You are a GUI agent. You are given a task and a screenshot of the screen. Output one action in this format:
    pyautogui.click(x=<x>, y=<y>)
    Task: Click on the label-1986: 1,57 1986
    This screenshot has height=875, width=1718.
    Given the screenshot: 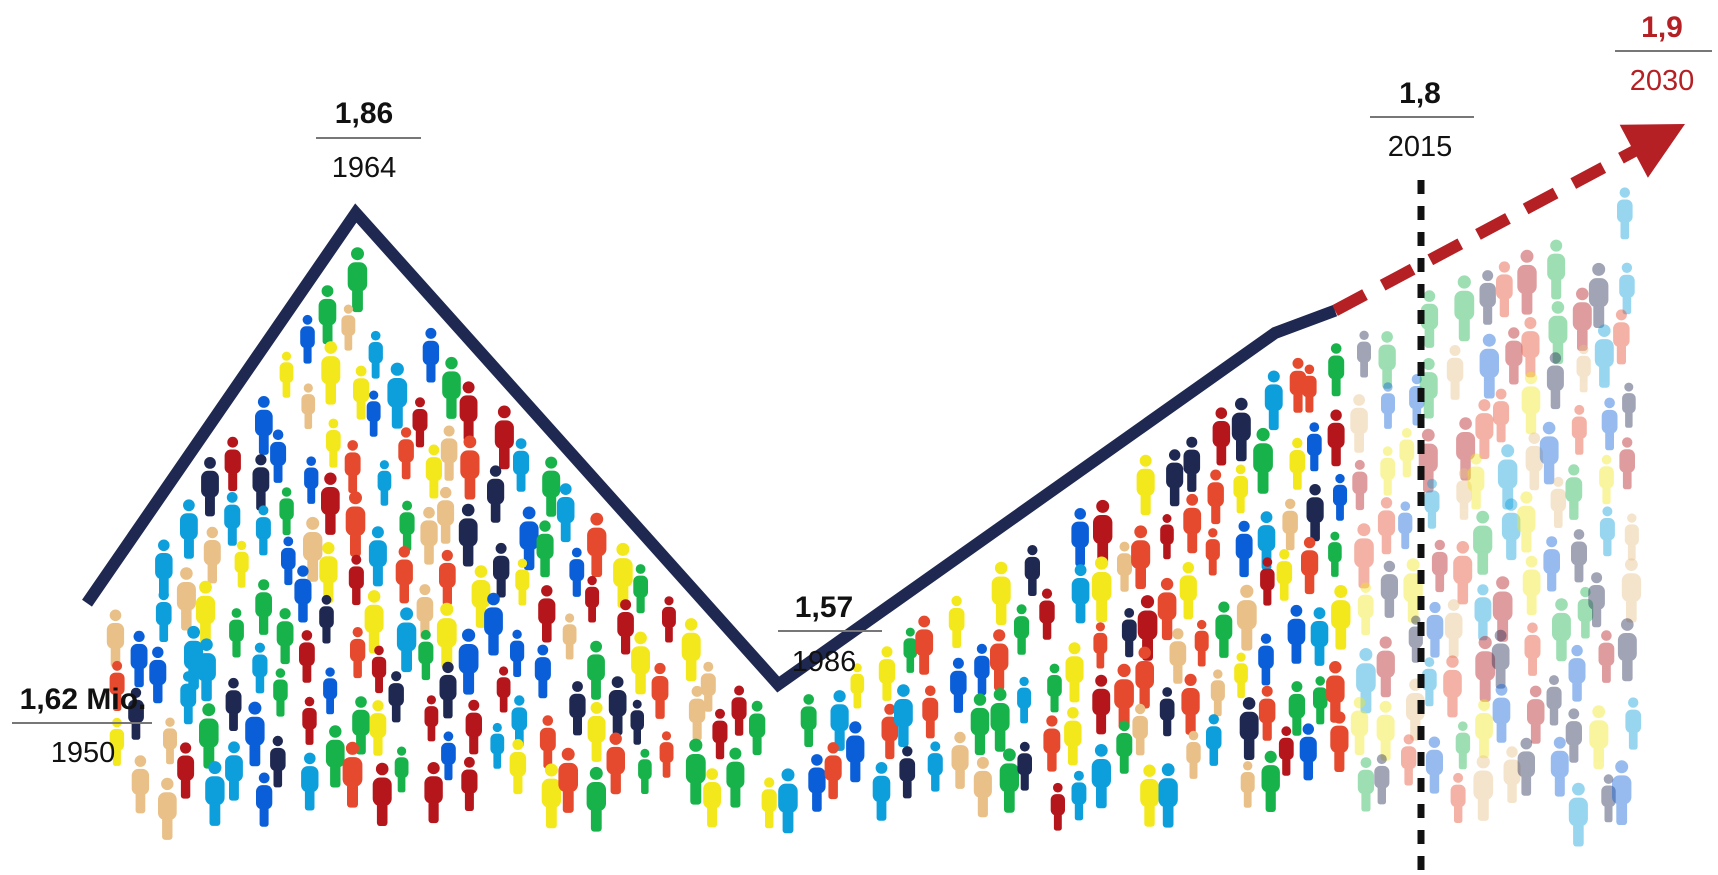 What is the action you would take?
    pyautogui.click(x=830, y=634)
    